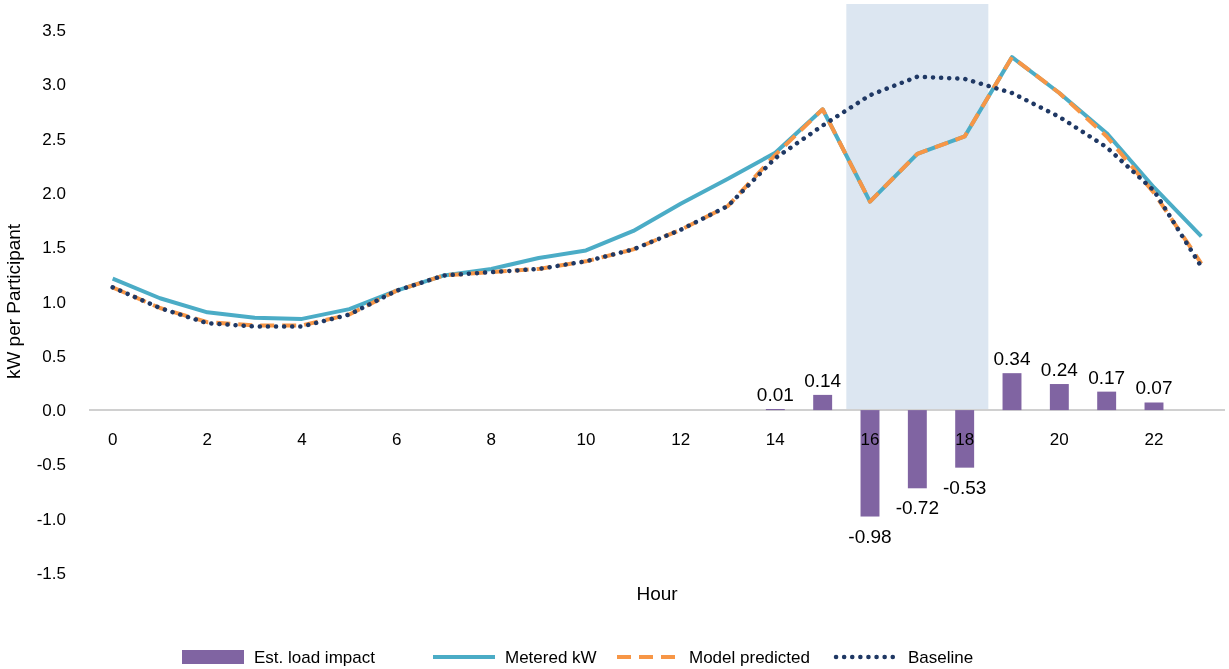 The width and height of the screenshot is (1229, 669). What do you see at coordinates (1012, 359) in the screenshot?
I see `data-label: 0.34` at bounding box center [1012, 359].